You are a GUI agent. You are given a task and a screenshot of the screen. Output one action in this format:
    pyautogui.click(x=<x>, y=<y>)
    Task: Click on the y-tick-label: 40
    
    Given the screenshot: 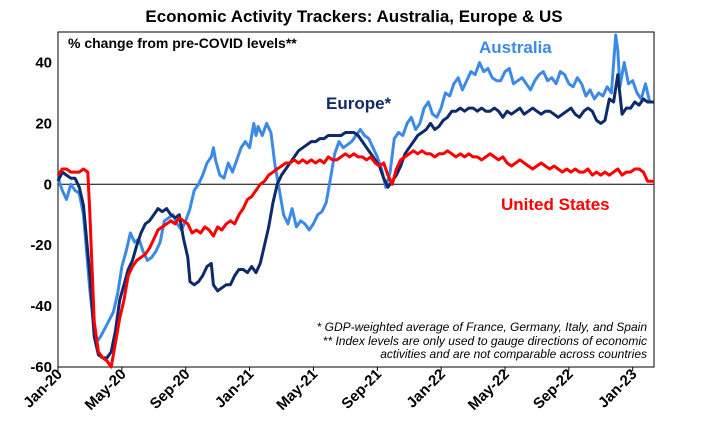 What is the action you would take?
    pyautogui.click(x=43, y=62)
    